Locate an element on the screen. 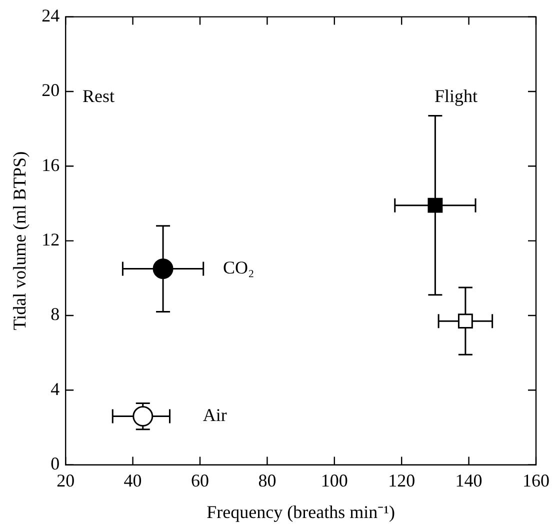 This screenshot has height=532, width=558. annotation: Flight is located at coordinates (456, 96).